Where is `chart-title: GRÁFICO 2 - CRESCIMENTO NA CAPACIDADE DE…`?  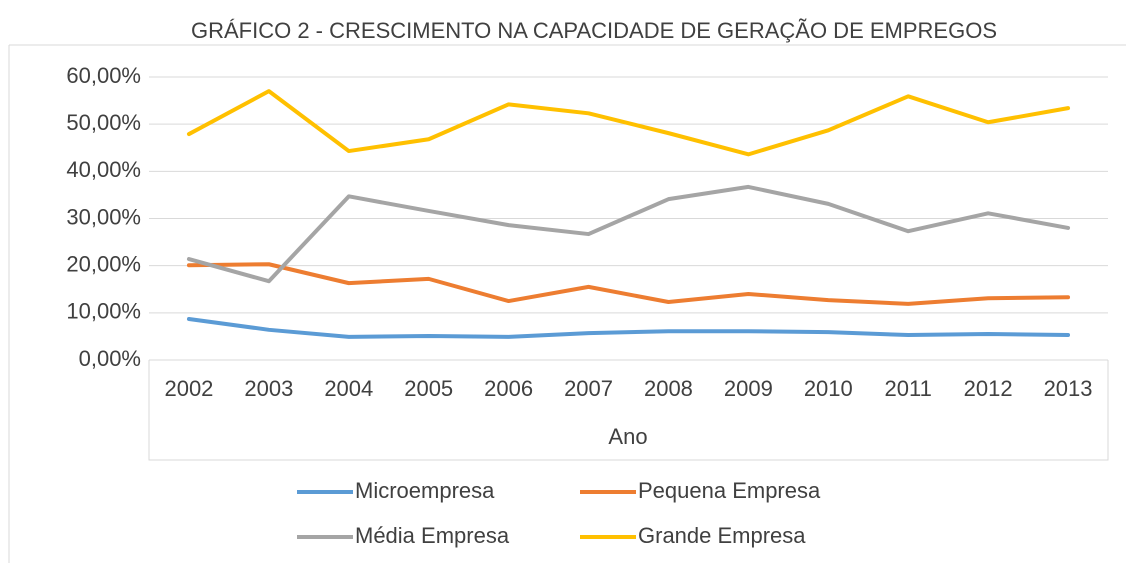 chart-title: GRÁFICO 2 - CRESCIMENTO NA CAPACIDADE DE… is located at coordinates (594, 30).